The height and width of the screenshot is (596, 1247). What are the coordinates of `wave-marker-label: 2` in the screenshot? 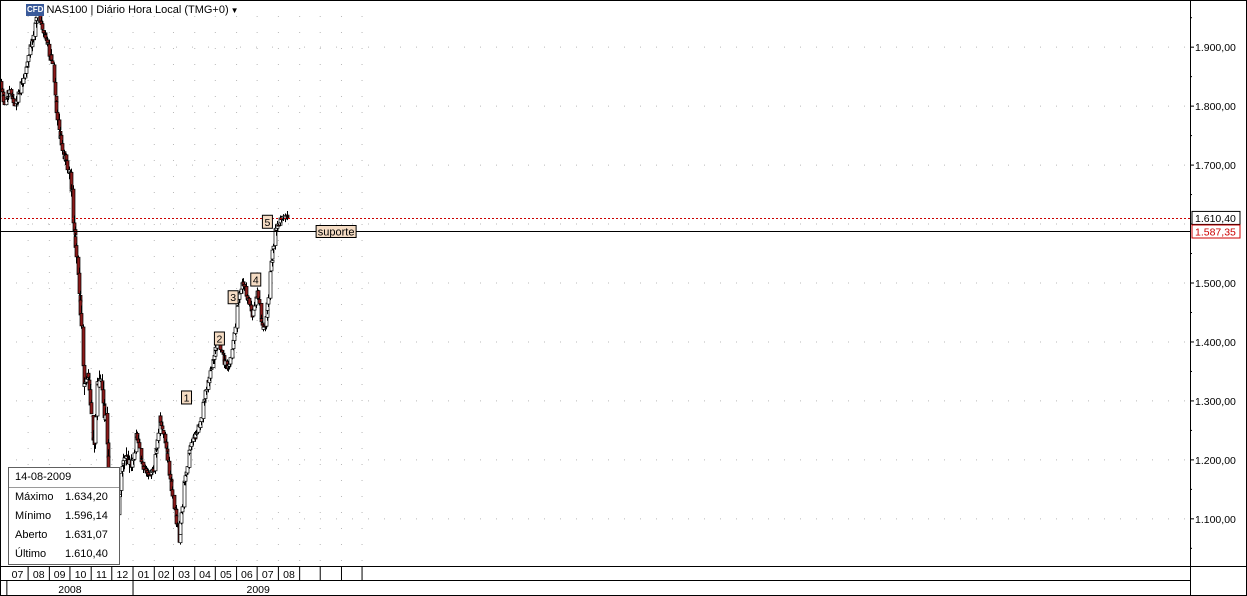 It's located at (220, 340).